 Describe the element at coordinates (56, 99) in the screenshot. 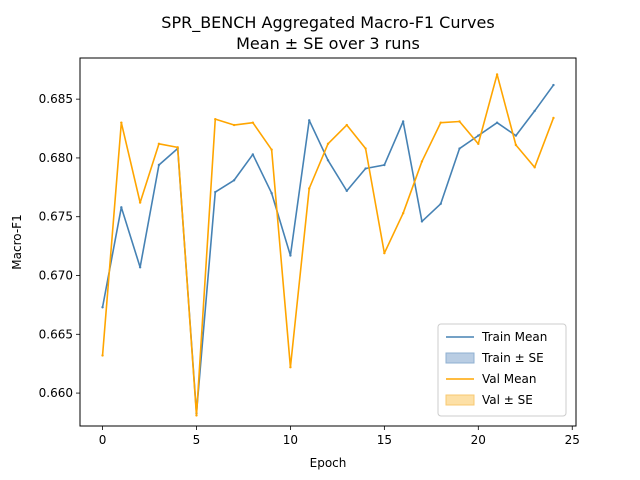

I see `y-tick-label: 0.685` at that location.